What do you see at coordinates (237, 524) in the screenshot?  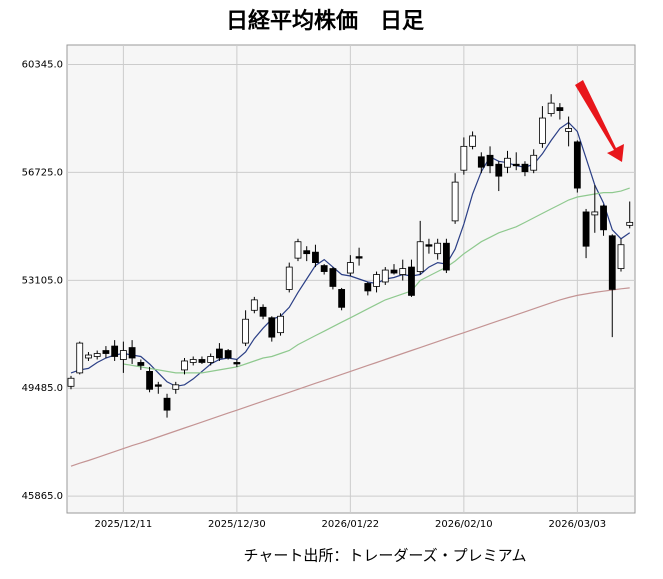 I see `x-tick-label: 2025/12/30` at bounding box center [237, 524].